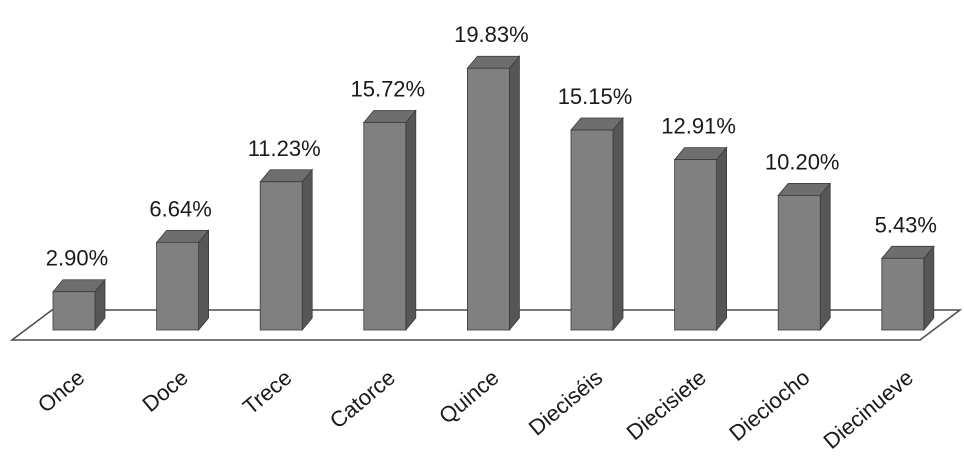  What do you see at coordinates (906, 224) in the screenshot?
I see `data-label: 5.43%` at bounding box center [906, 224].